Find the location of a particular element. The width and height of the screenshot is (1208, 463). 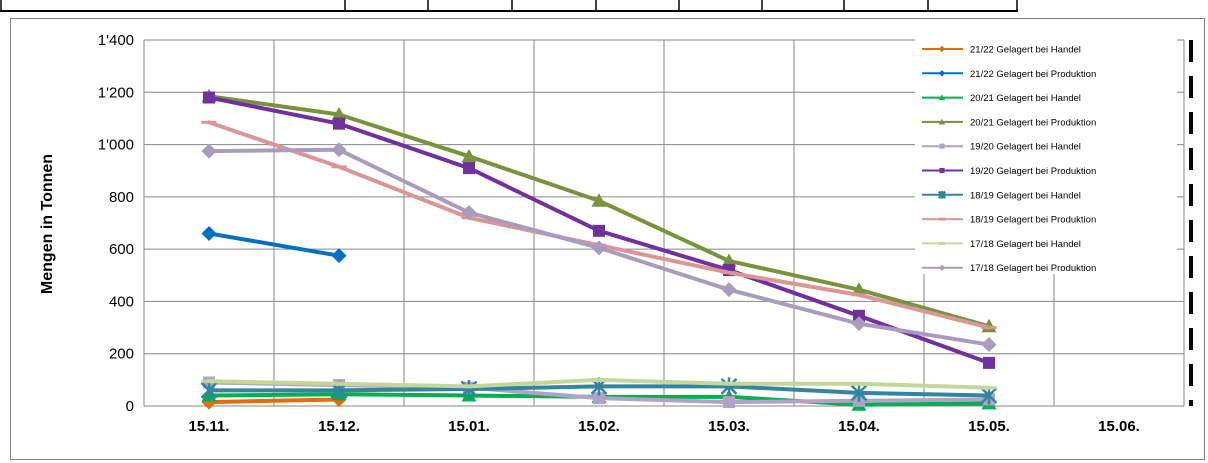

legend-entry-label: 21/22 Gelagert bei Handel is located at coordinates (1025, 50).